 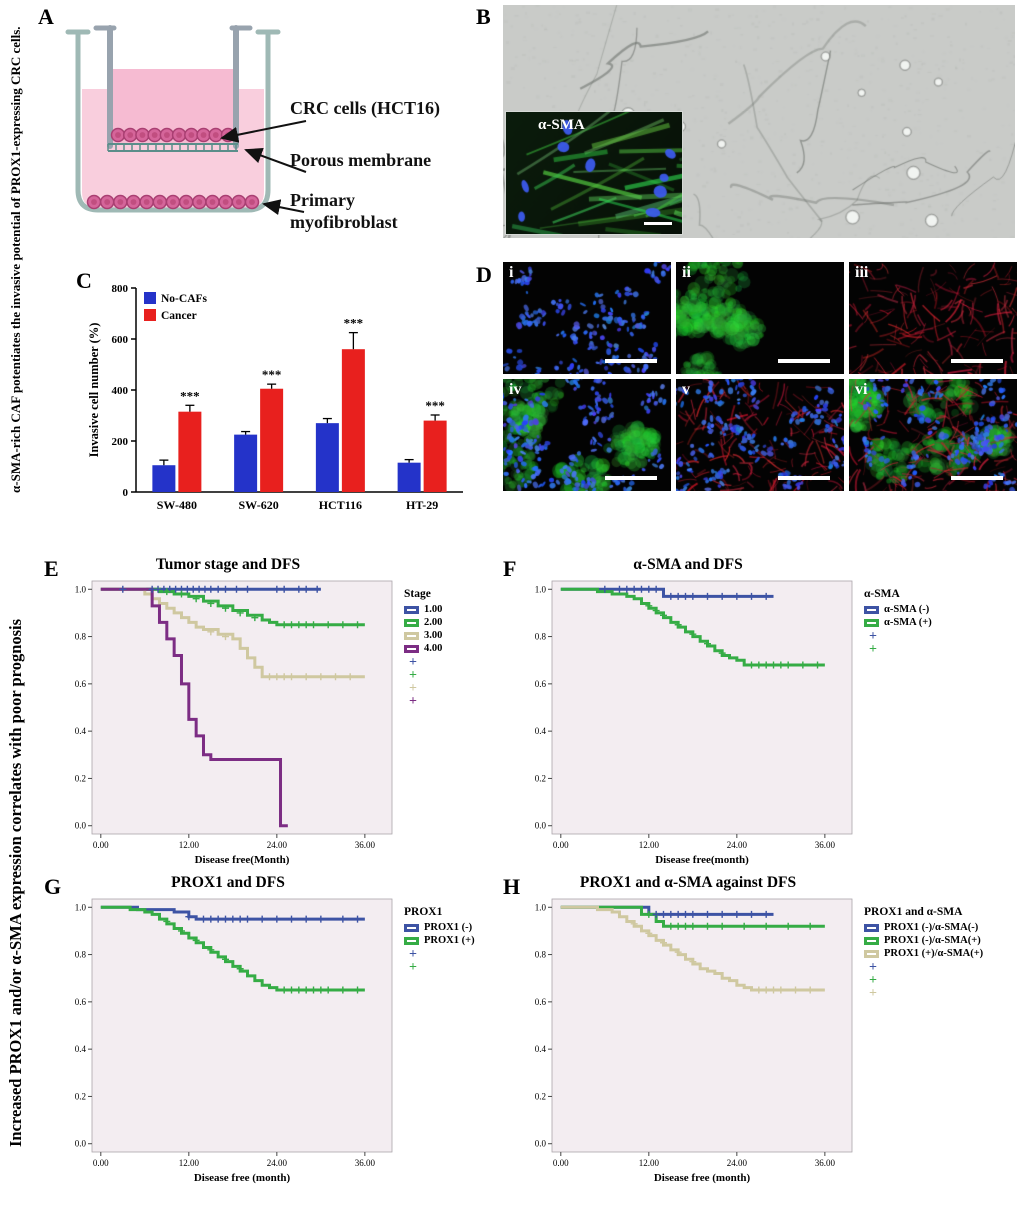 I want to click on panel-letter-b: B, so click(x=483, y=16).